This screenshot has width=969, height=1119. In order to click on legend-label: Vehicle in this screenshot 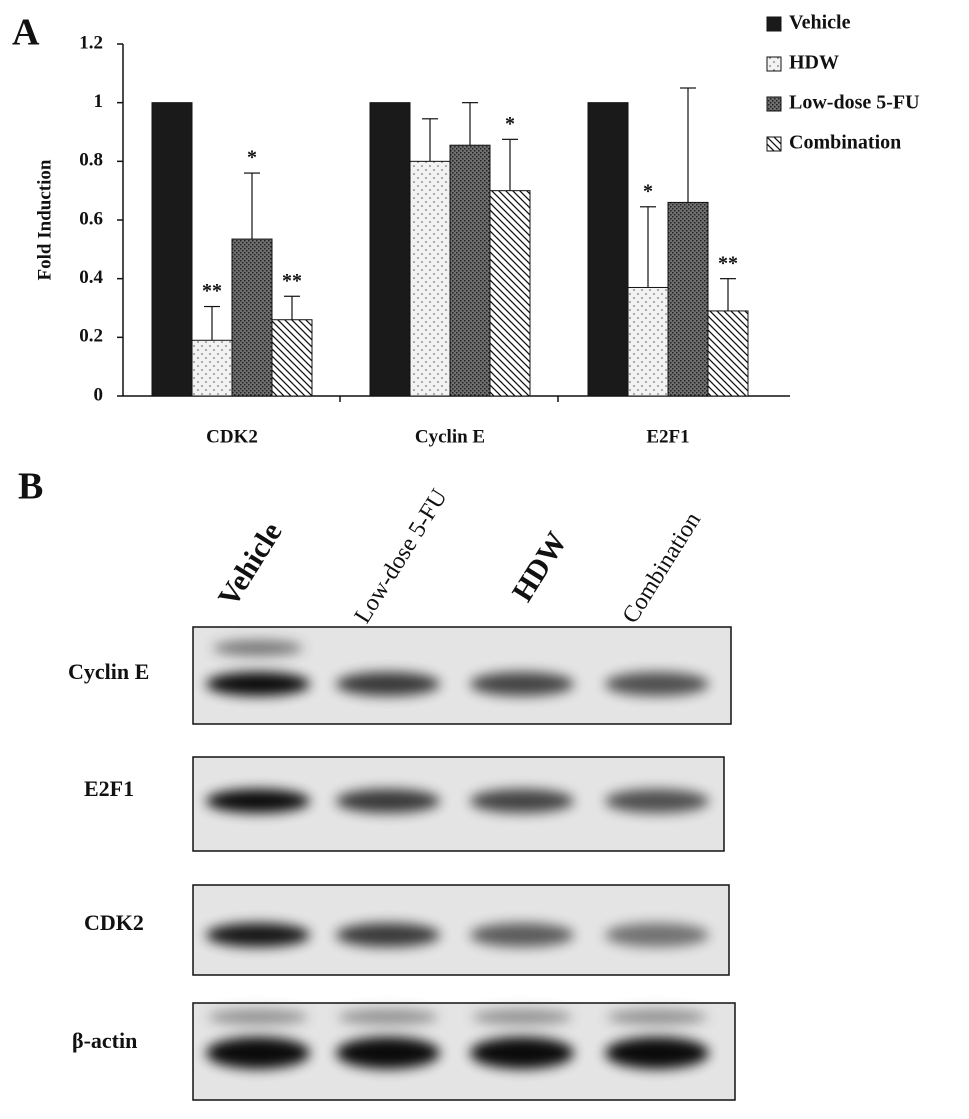, I will do `click(820, 23)`.